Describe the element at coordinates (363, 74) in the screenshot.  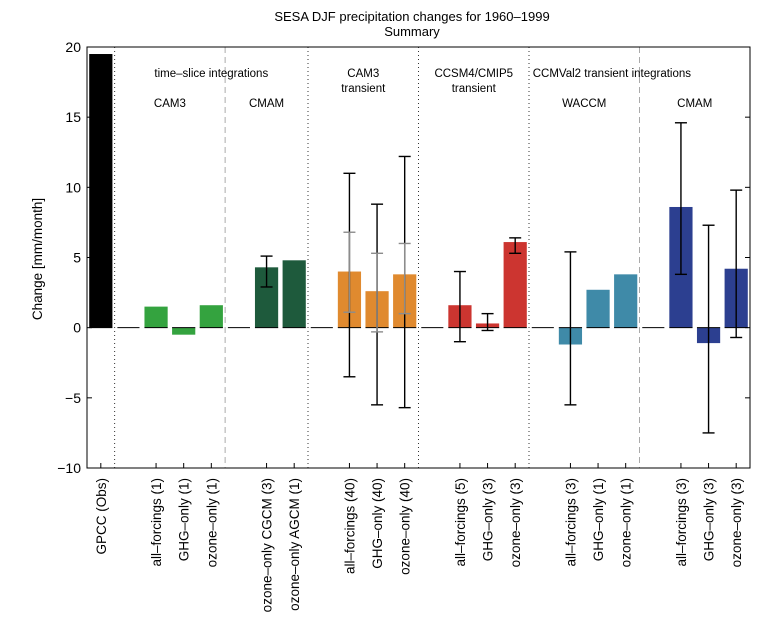
I see `group-header-2: CAM3` at that location.